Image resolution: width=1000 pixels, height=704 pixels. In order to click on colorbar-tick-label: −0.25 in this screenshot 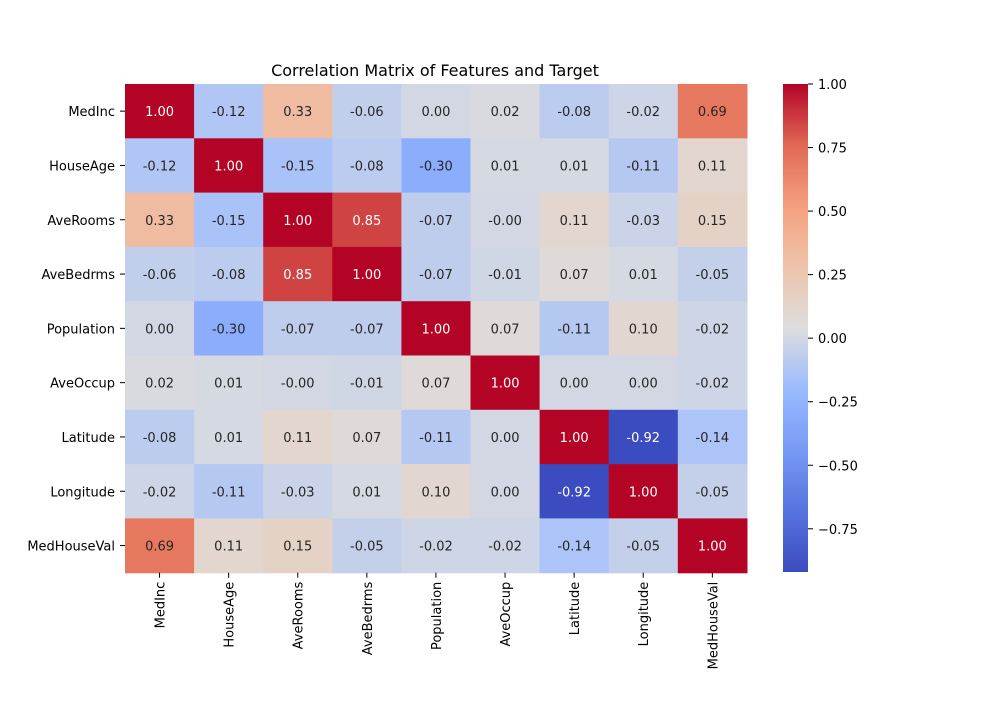, I will do `click(838, 403)`.